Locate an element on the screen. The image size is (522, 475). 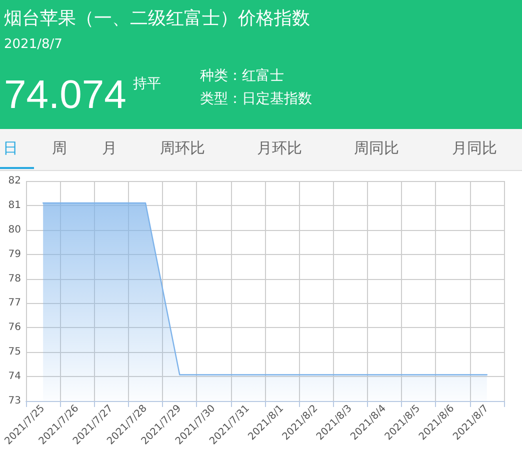
text: 类型：日定基指数 is located at coordinates (256, 99).